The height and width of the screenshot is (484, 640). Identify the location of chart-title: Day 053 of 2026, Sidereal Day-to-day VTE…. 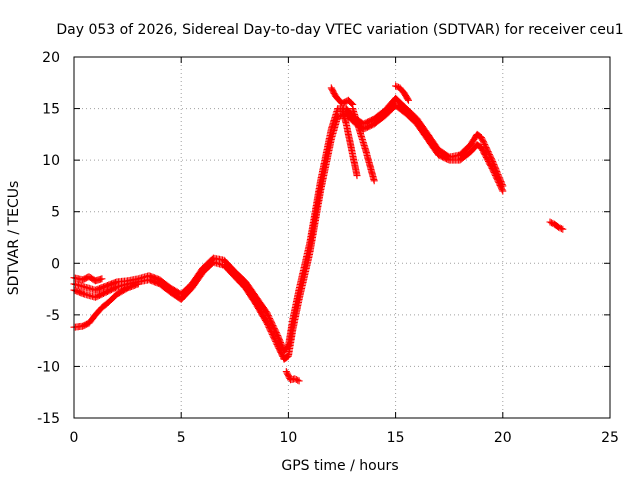
(339, 30).